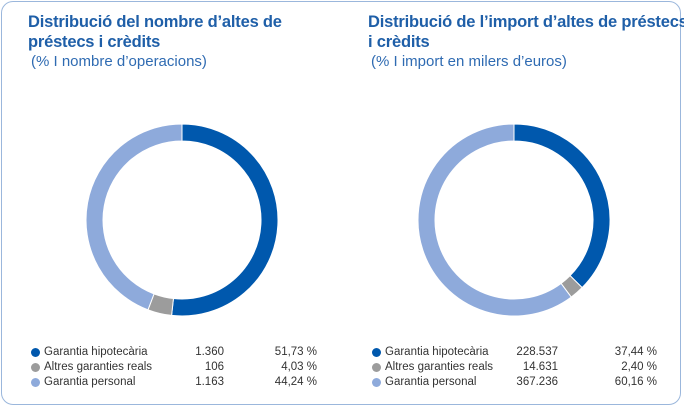 The height and width of the screenshot is (408, 684). I want to click on chart-subtitle-amount: (% I import en milers d’euros), so click(469, 61).